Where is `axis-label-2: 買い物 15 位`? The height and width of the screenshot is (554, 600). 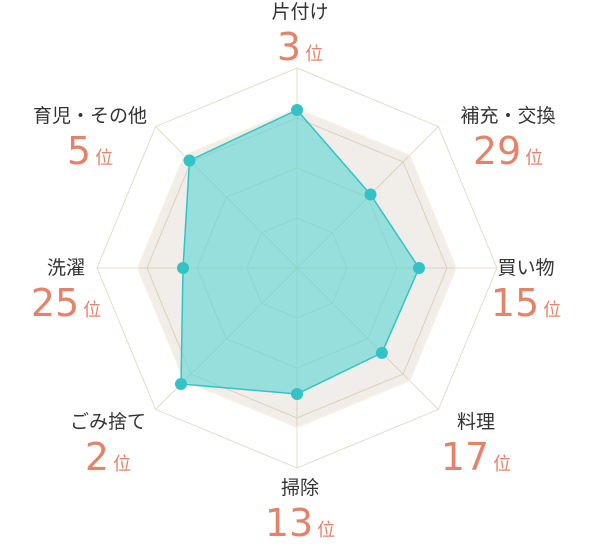 axis-label-2: 買い物 15 位 is located at coordinates (523, 295).